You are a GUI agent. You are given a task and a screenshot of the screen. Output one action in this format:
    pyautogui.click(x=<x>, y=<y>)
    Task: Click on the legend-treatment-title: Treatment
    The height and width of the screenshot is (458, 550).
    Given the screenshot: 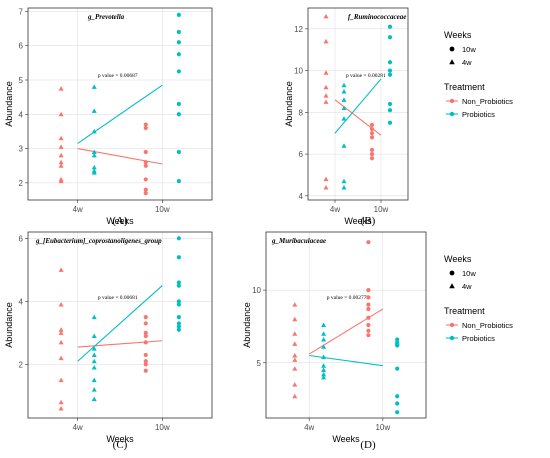 What is the action you would take?
    pyautogui.click(x=464, y=311)
    